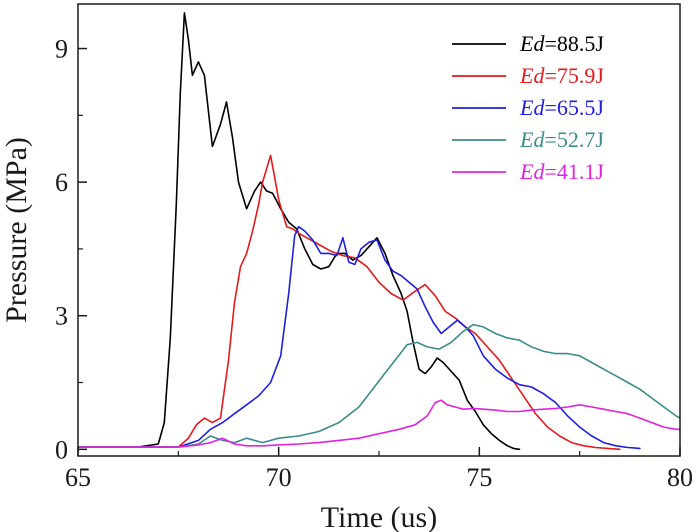 This screenshot has width=700, height=532. Describe the element at coordinates (61, 49) in the screenshot. I see `y-tick-label: 9` at that location.